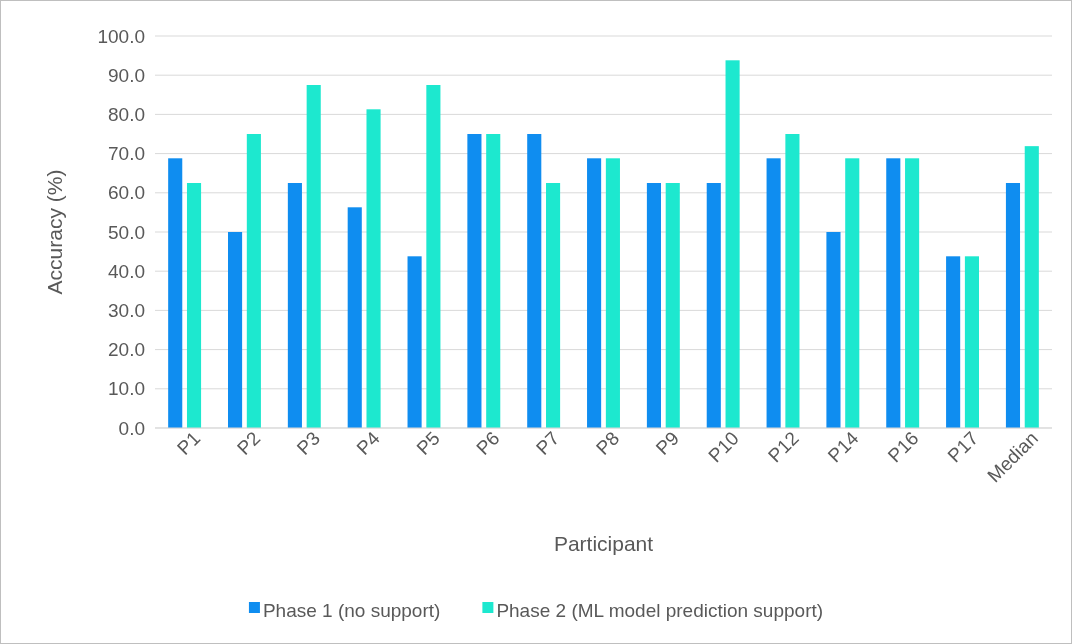 This screenshot has width=1072, height=644. I want to click on x-tick-label: P16, so click(903, 447).